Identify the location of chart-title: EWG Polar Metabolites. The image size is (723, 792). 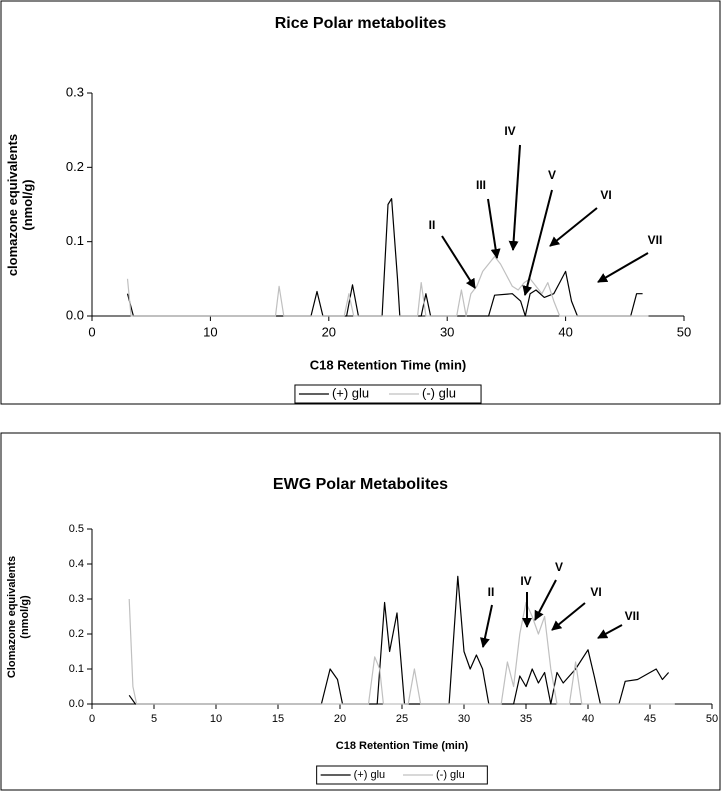
(360, 484).